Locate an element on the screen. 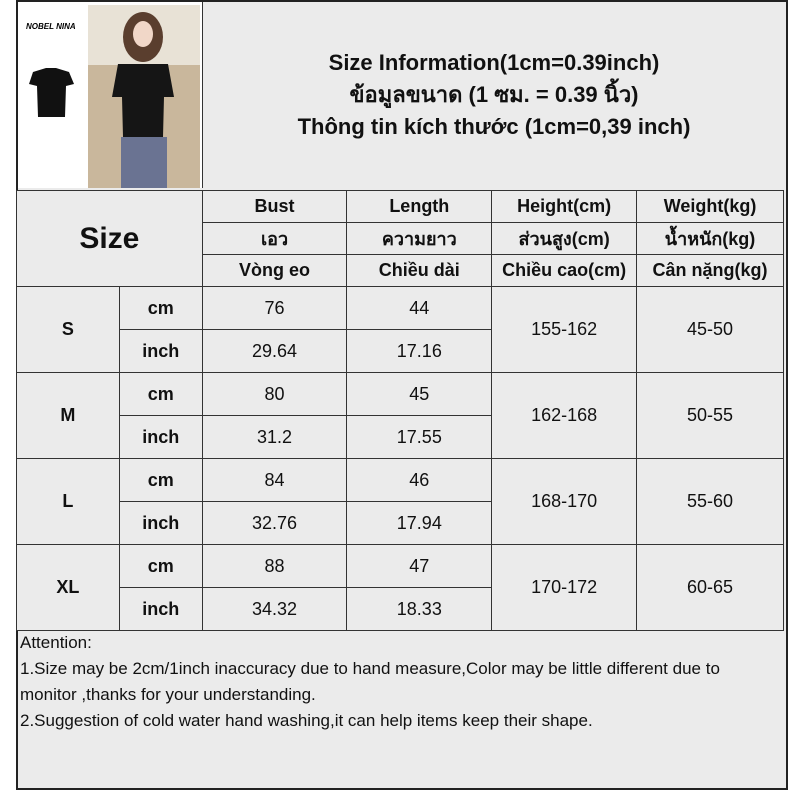 The height and width of the screenshot is (800, 800). bust-cm: 88 is located at coordinates (274, 566).